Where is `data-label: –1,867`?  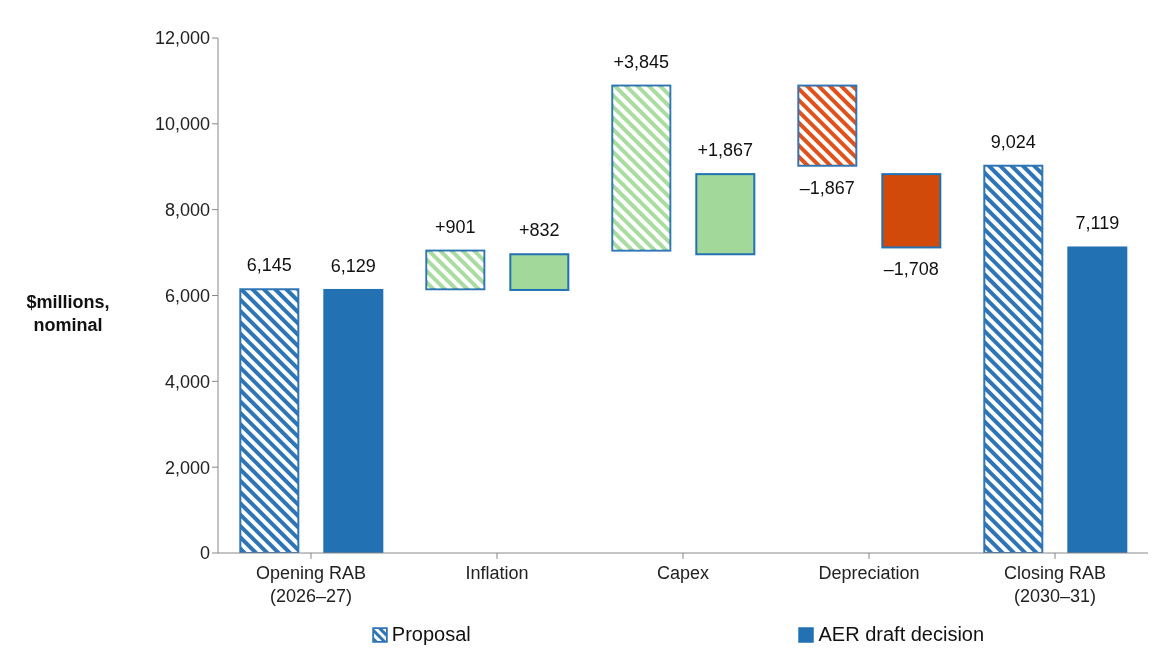 data-label: –1,867 is located at coordinates (827, 187).